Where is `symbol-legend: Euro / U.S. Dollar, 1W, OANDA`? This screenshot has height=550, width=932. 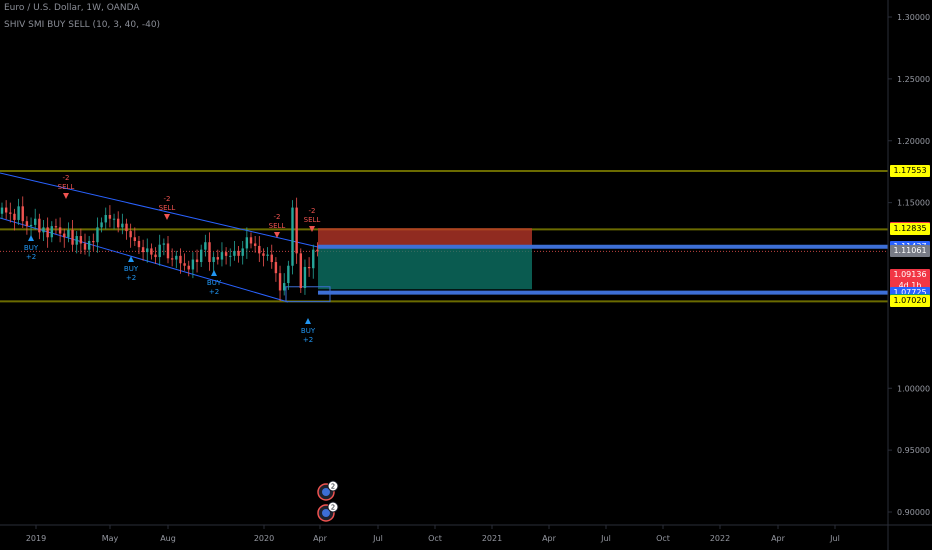
symbol-legend: Euro / U.S. Dollar, 1W, OANDA is located at coordinates (72, 8).